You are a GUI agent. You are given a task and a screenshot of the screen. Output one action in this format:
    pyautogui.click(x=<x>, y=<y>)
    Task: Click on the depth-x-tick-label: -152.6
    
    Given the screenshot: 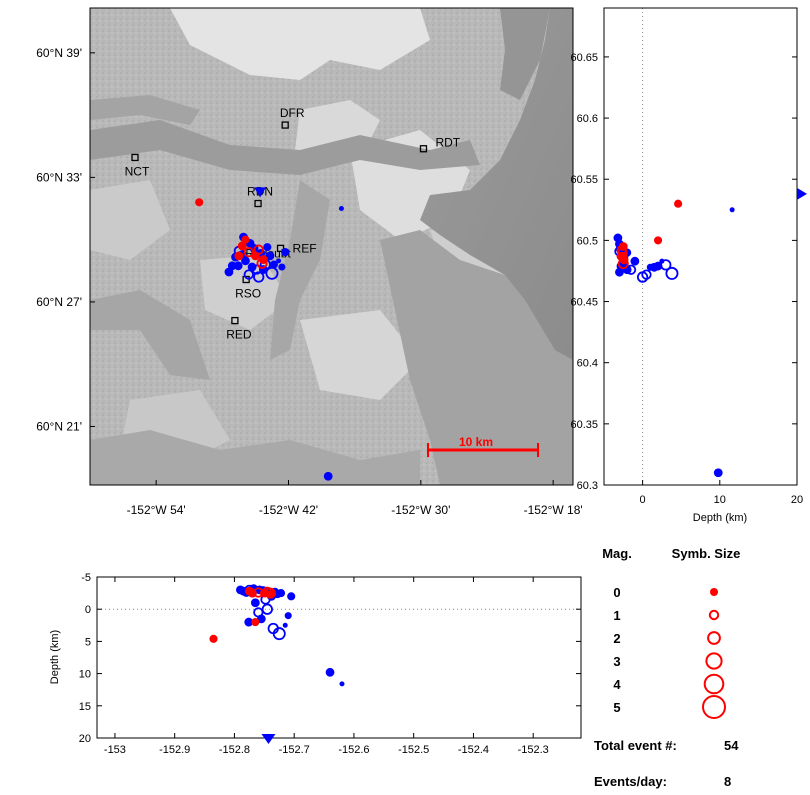 What is the action you would take?
    pyautogui.click(x=353, y=750)
    